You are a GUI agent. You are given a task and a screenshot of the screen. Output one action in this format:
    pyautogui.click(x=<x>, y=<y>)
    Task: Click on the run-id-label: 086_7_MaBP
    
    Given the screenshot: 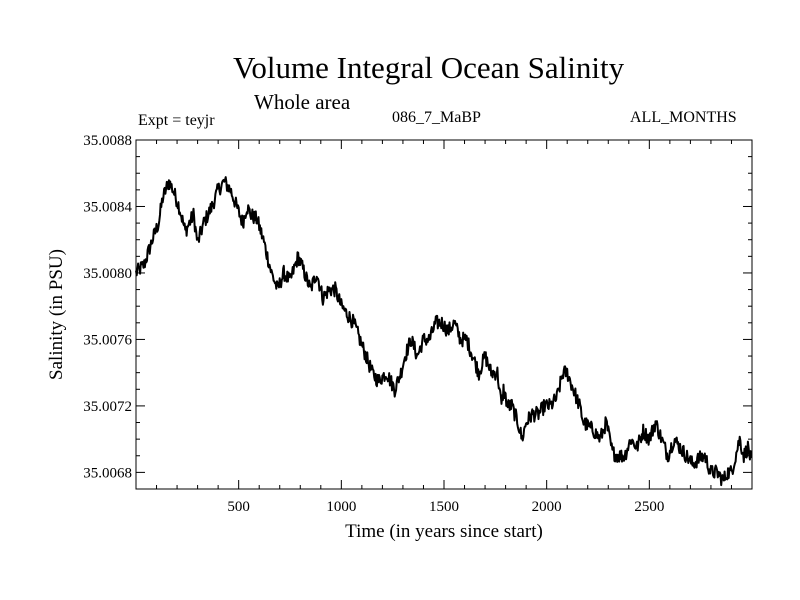 What is the action you would take?
    pyautogui.click(x=436, y=117)
    